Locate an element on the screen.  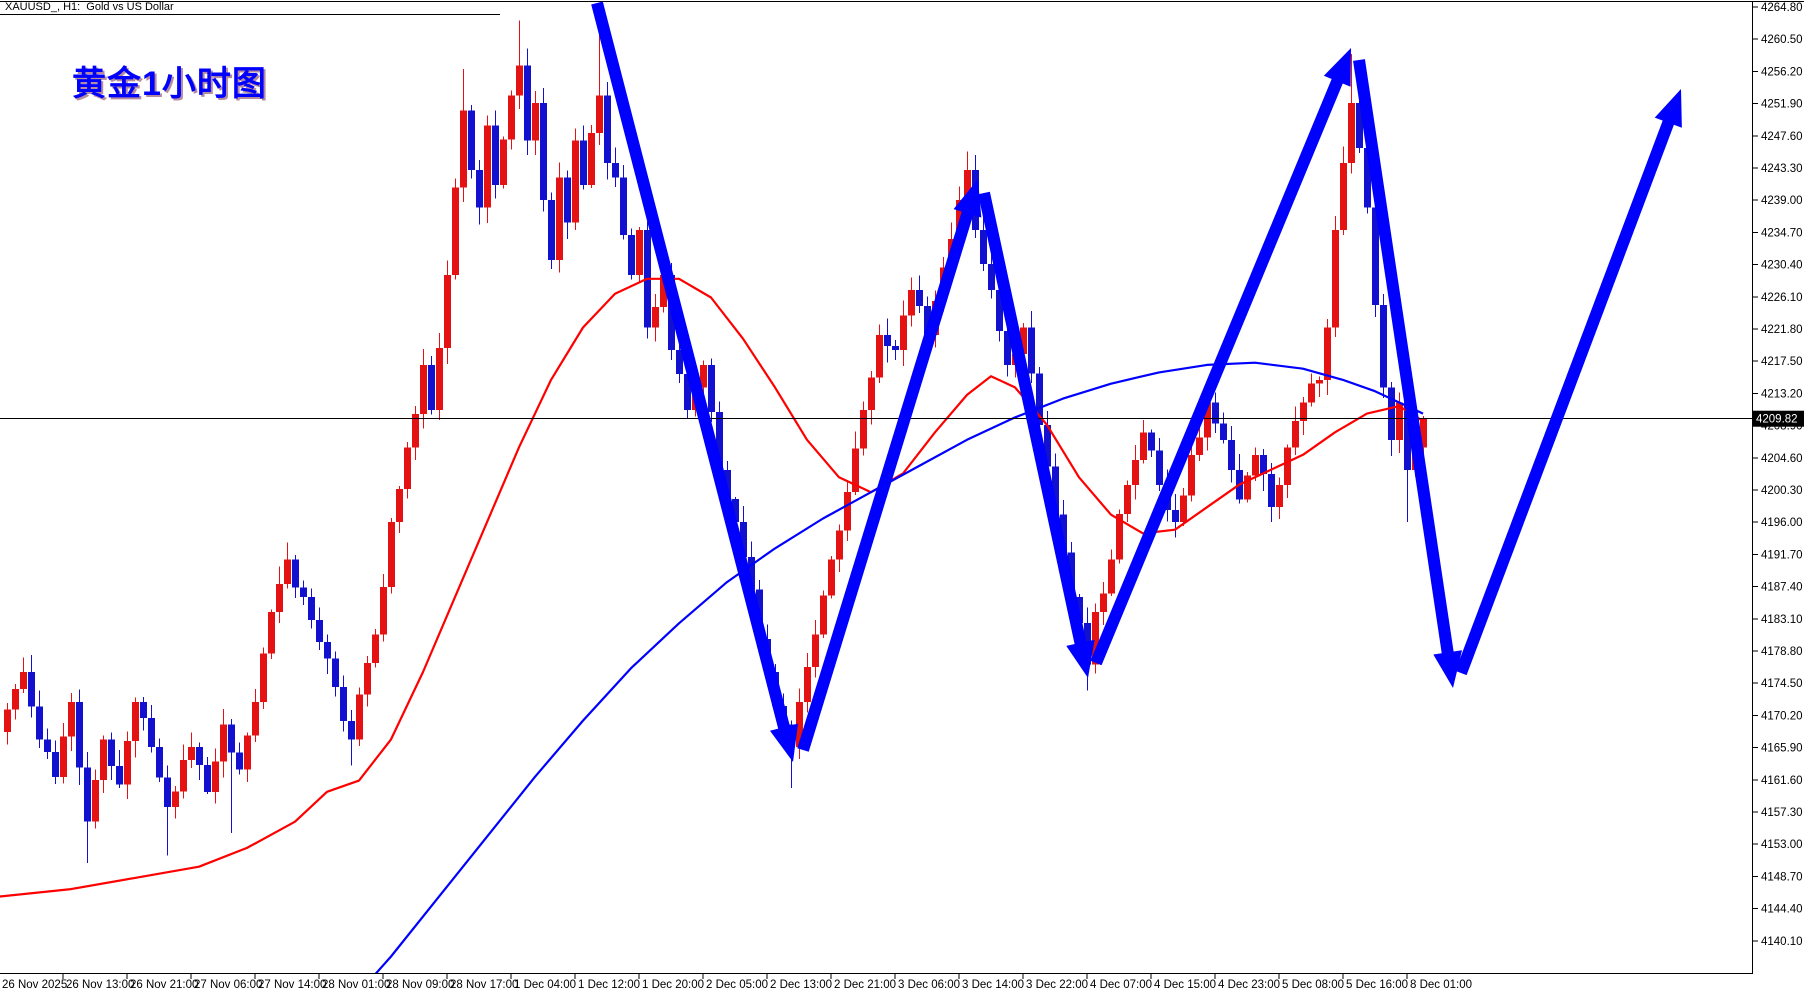
price-tick-label: 4191.70 is located at coordinates (1782, 555).